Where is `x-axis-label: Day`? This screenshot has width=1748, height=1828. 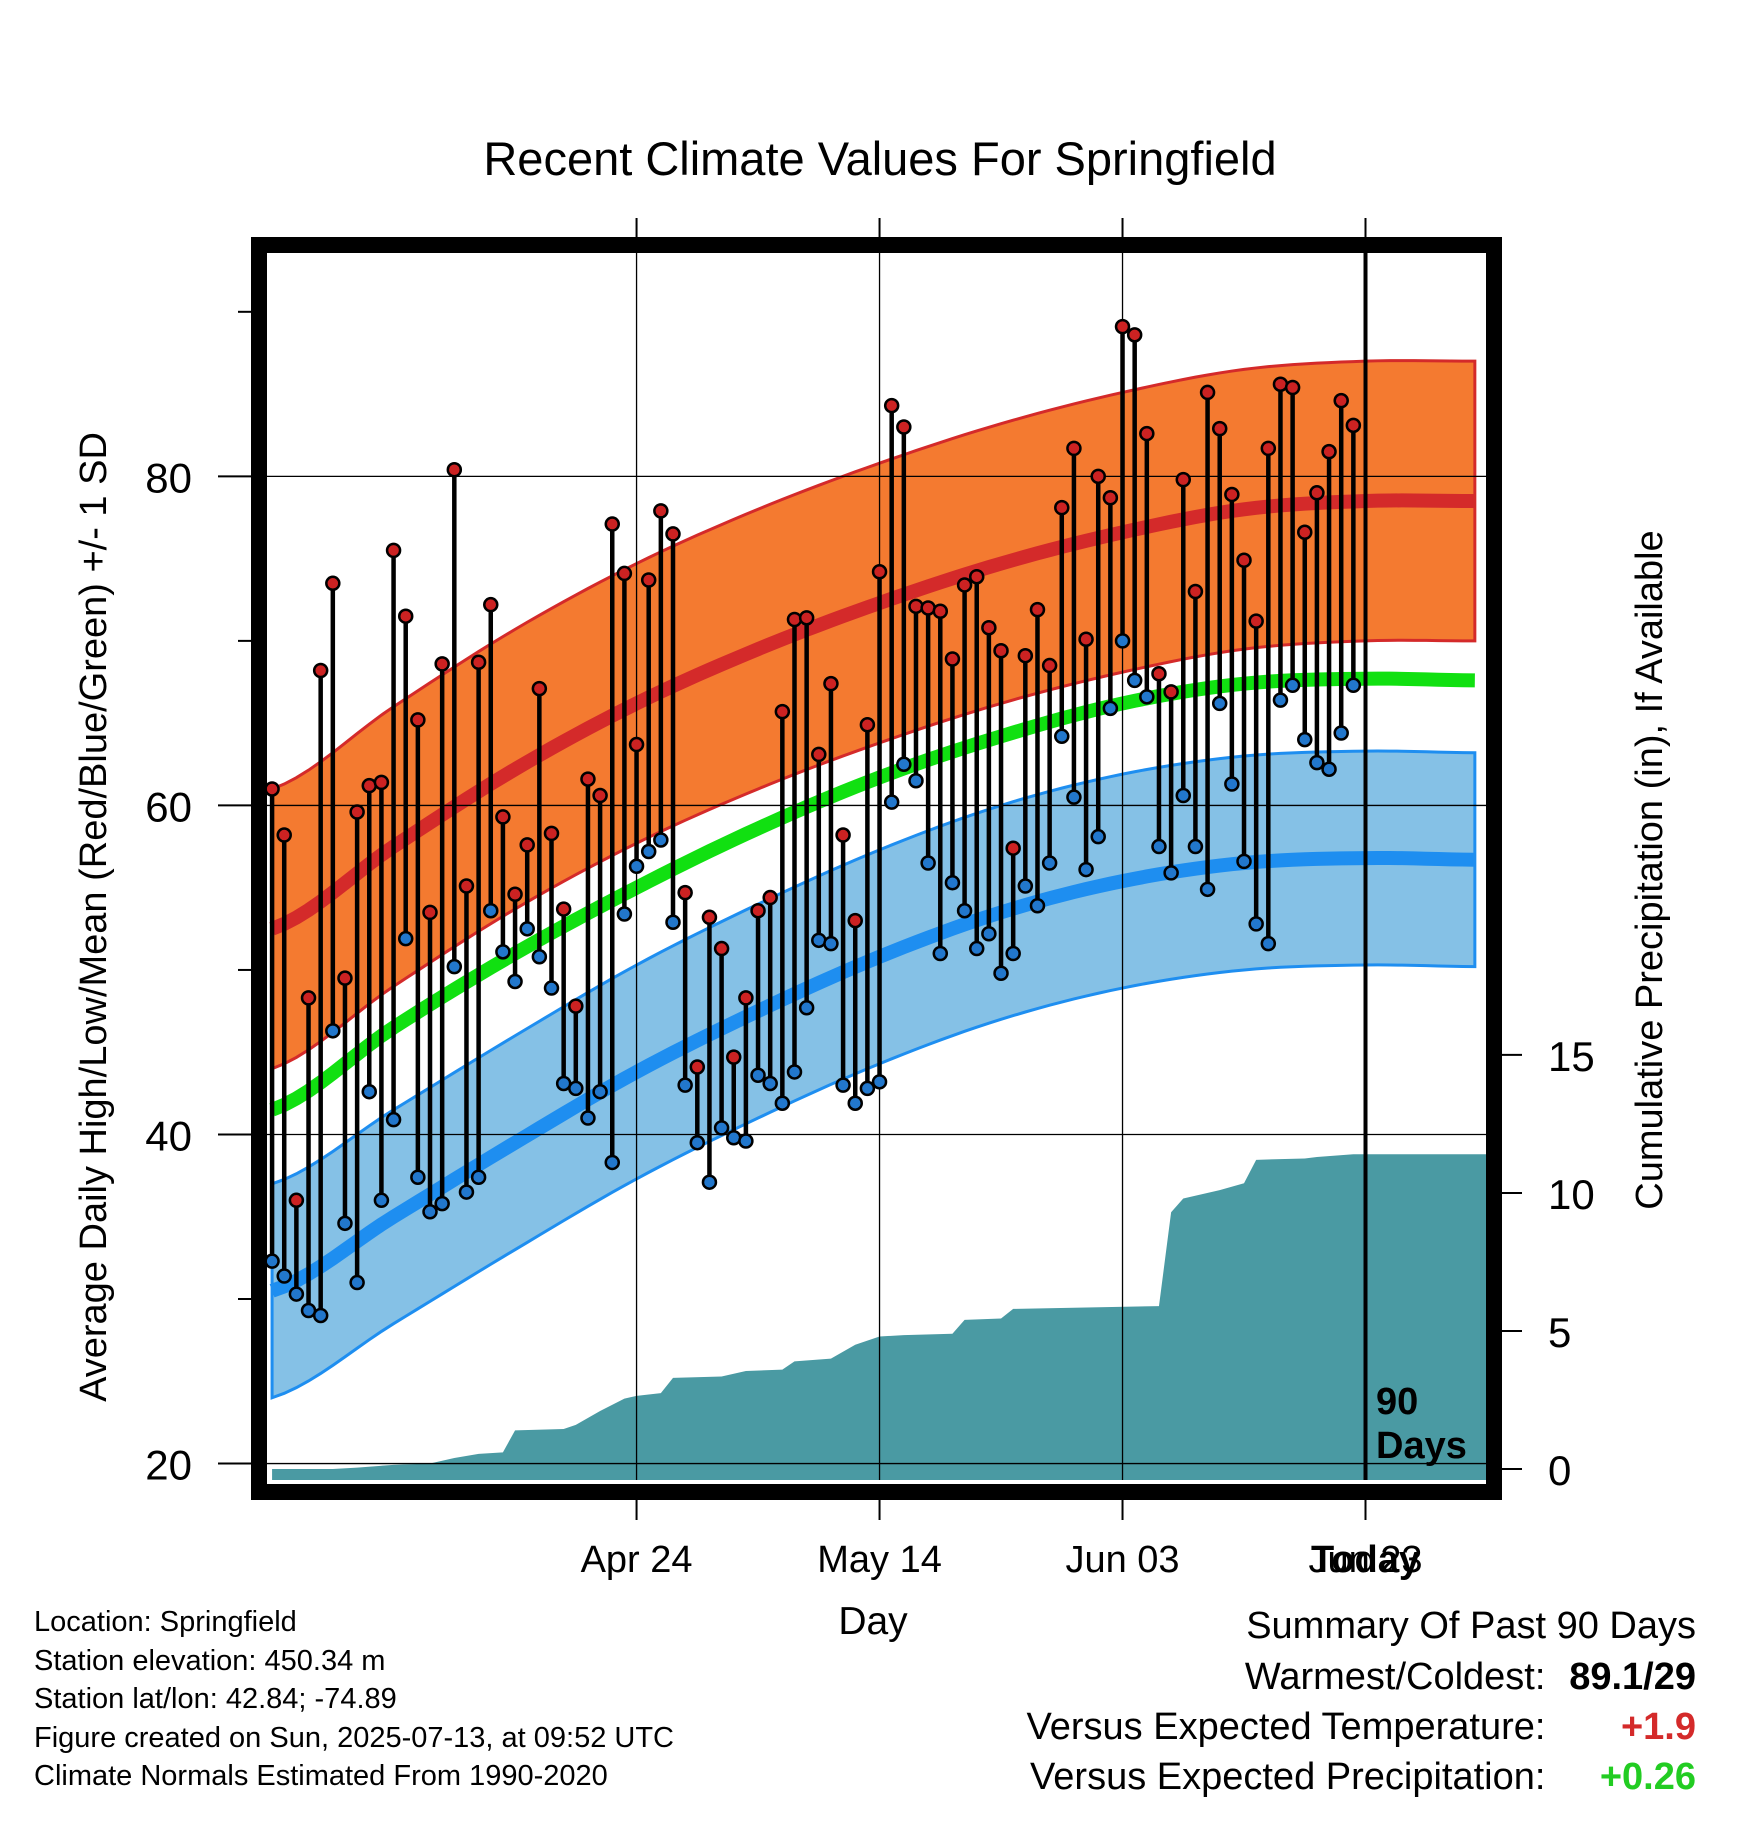 x-axis-label: Day is located at coordinates (873, 1621).